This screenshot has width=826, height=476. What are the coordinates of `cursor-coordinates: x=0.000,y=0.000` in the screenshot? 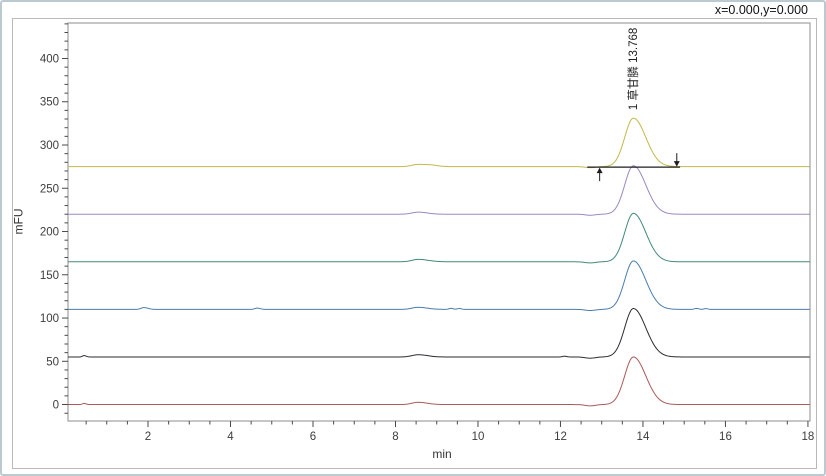 It's located at (761, 10).